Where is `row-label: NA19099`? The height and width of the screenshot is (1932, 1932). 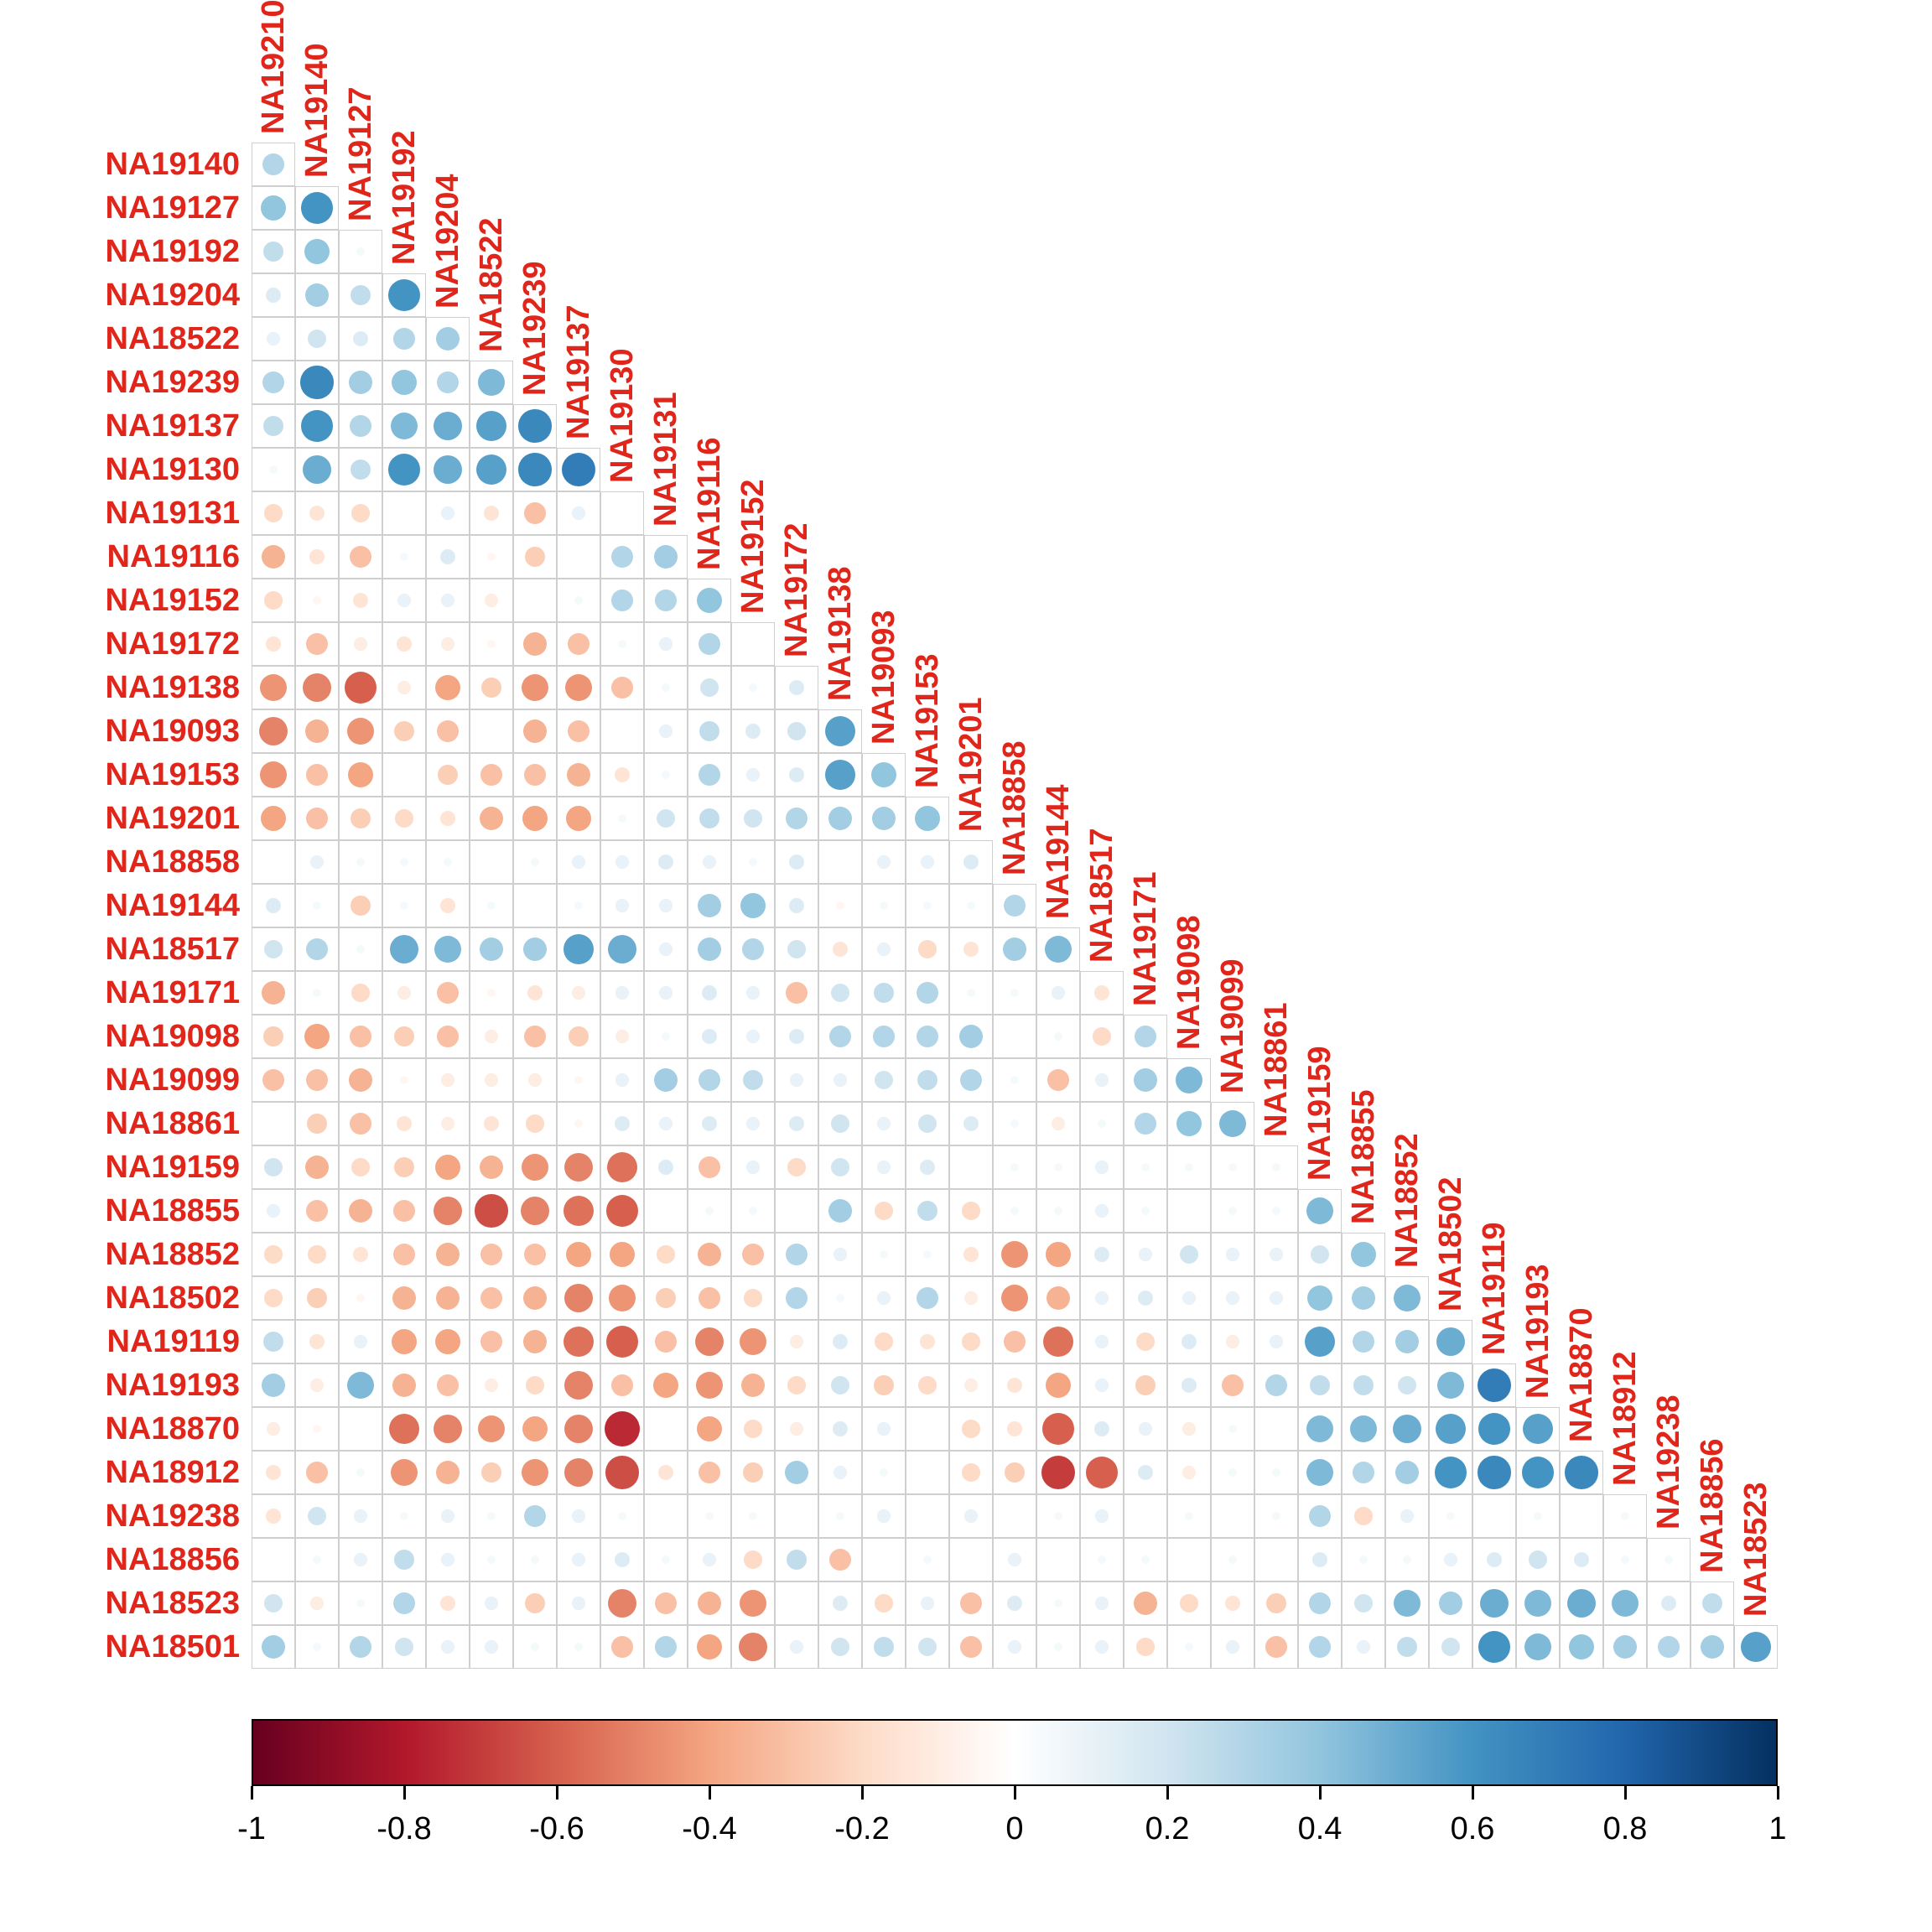
row-label: NA19099 is located at coordinates (172, 1080).